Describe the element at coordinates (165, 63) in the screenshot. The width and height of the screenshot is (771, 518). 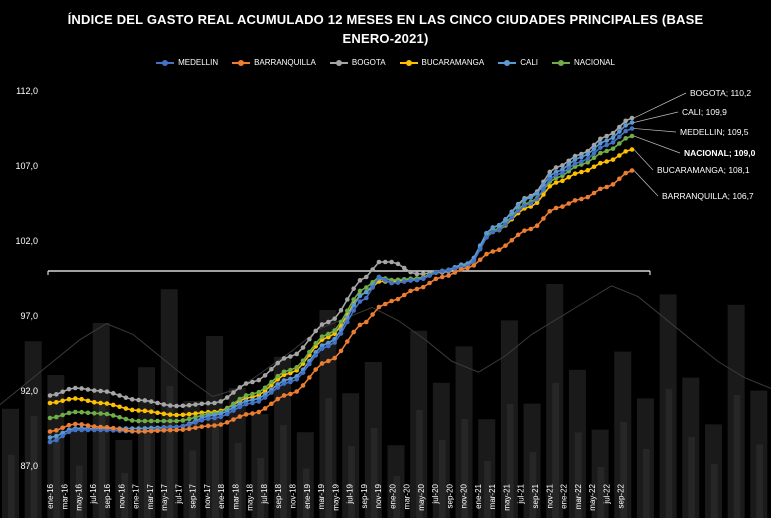
I see `legend-swatch-medellin` at that location.